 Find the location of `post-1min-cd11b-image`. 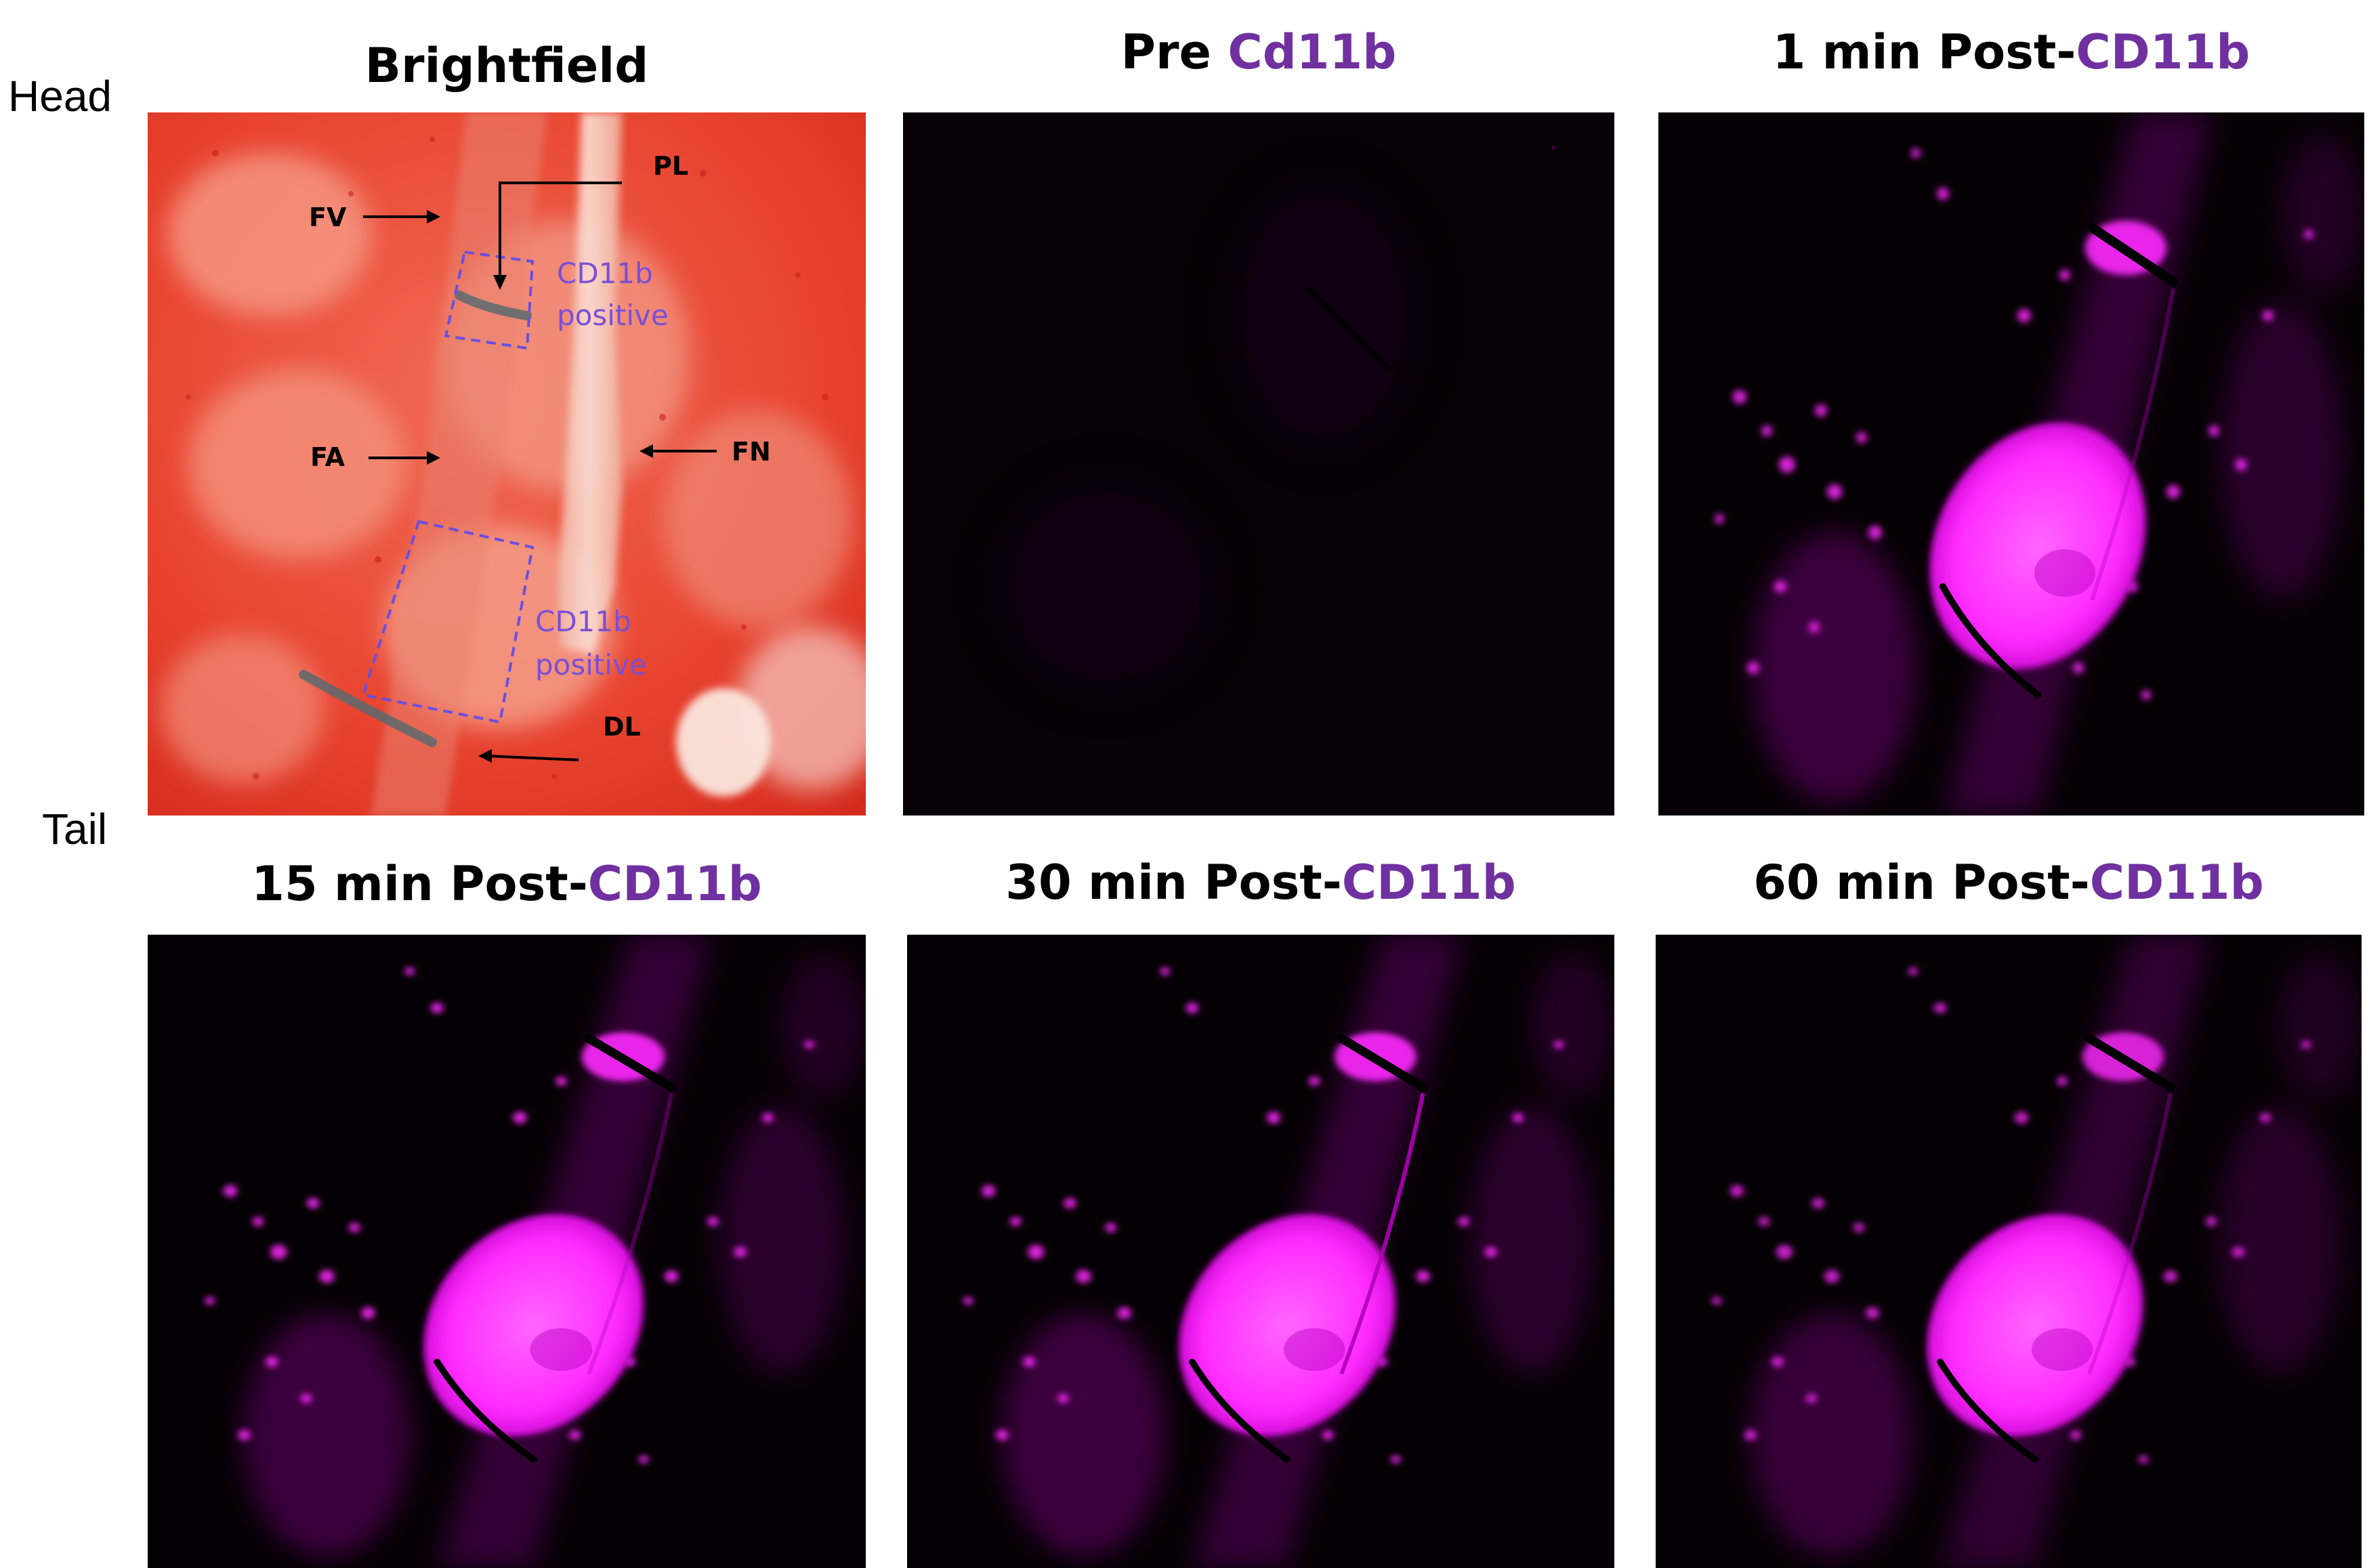

post-1min-cd11b-image is located at coordinates (2011, 464).